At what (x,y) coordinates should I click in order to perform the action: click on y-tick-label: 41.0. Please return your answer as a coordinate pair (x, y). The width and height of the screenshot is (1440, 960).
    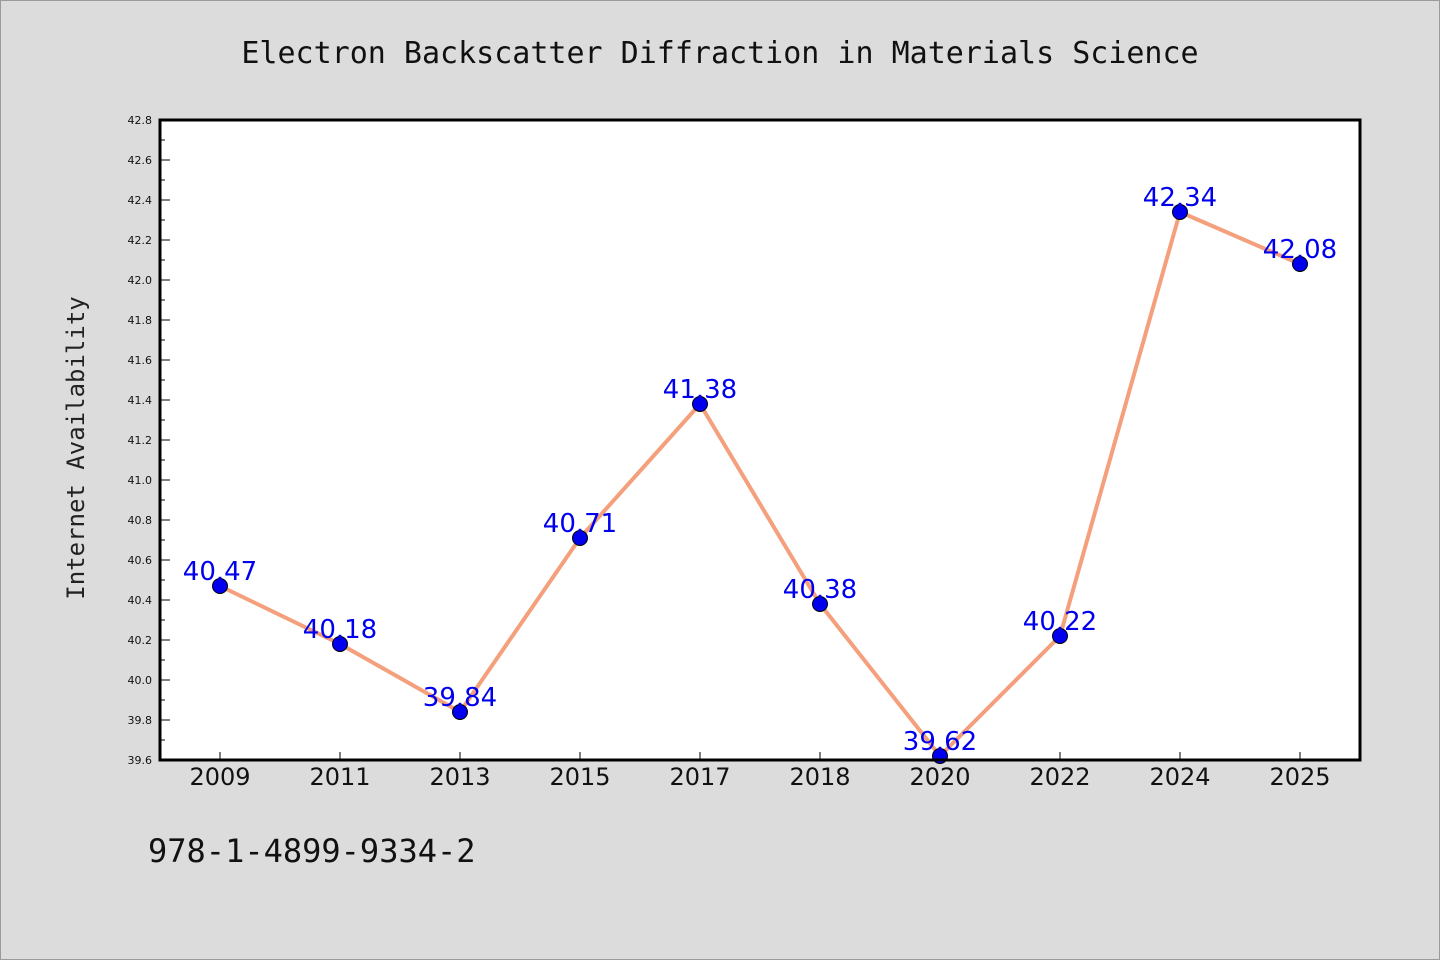
    Looking at the image, I should click on (140, 480).